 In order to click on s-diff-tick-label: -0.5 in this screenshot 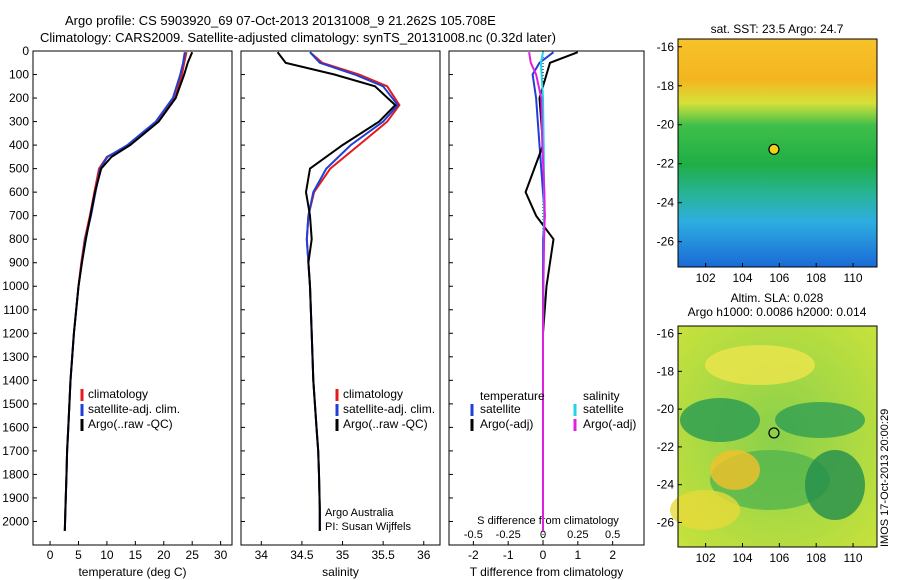, I will do `click(473, 535)`.